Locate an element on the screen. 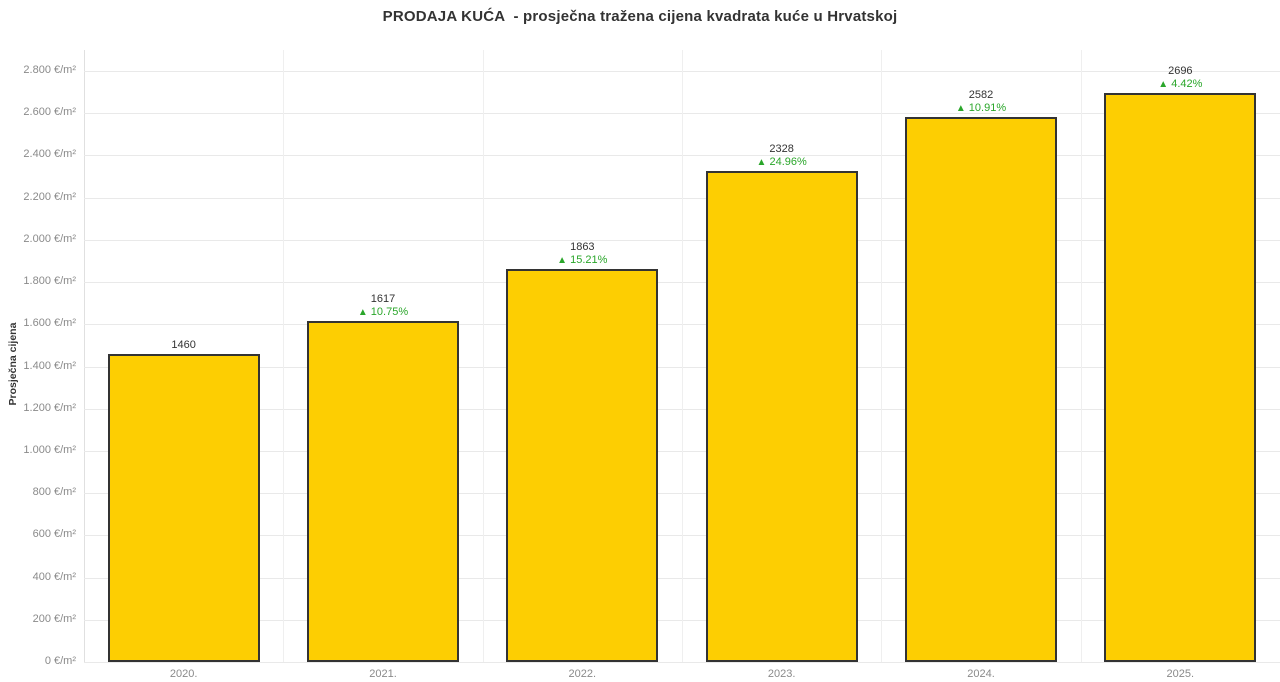 The image size is (1280, 682). y-tick-label-2400: 2.400 €/m² is located at coordinates (49, 154).